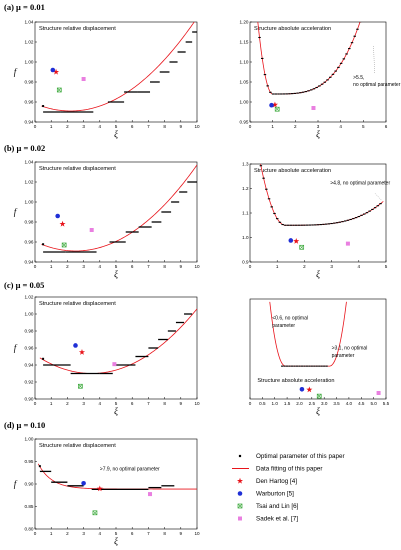  Describe the element at coordinates (386, 403) in the screenshot. I see `x-tick-label: 5.5` at that location.